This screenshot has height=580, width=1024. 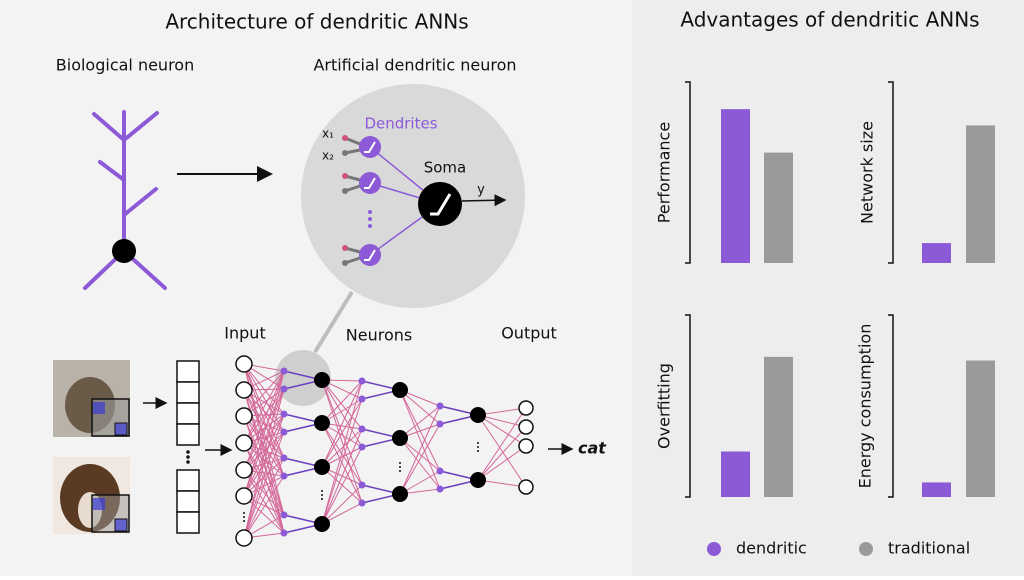 I want to click on right-title: Advantages of dendritic ANNs, so click(x=829, y=20).